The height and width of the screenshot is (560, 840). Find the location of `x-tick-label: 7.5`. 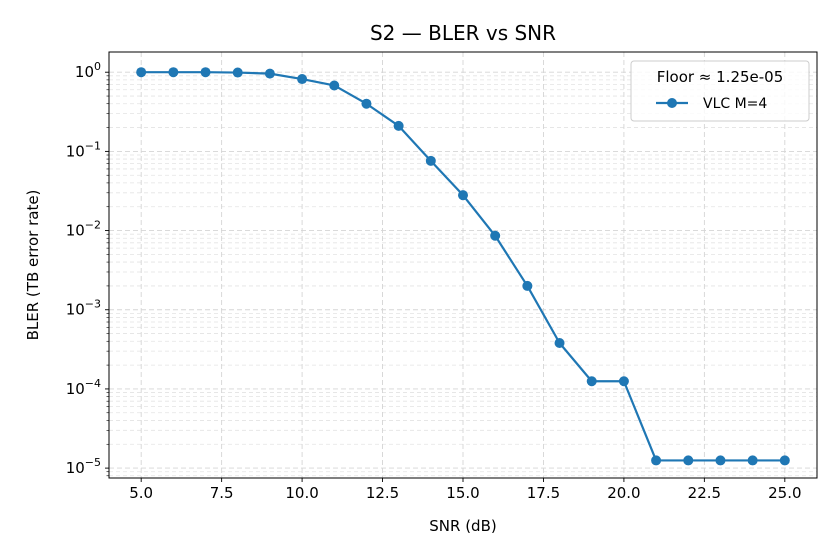

x-tick-label: 7.5 is located at coordinates (222, 493).